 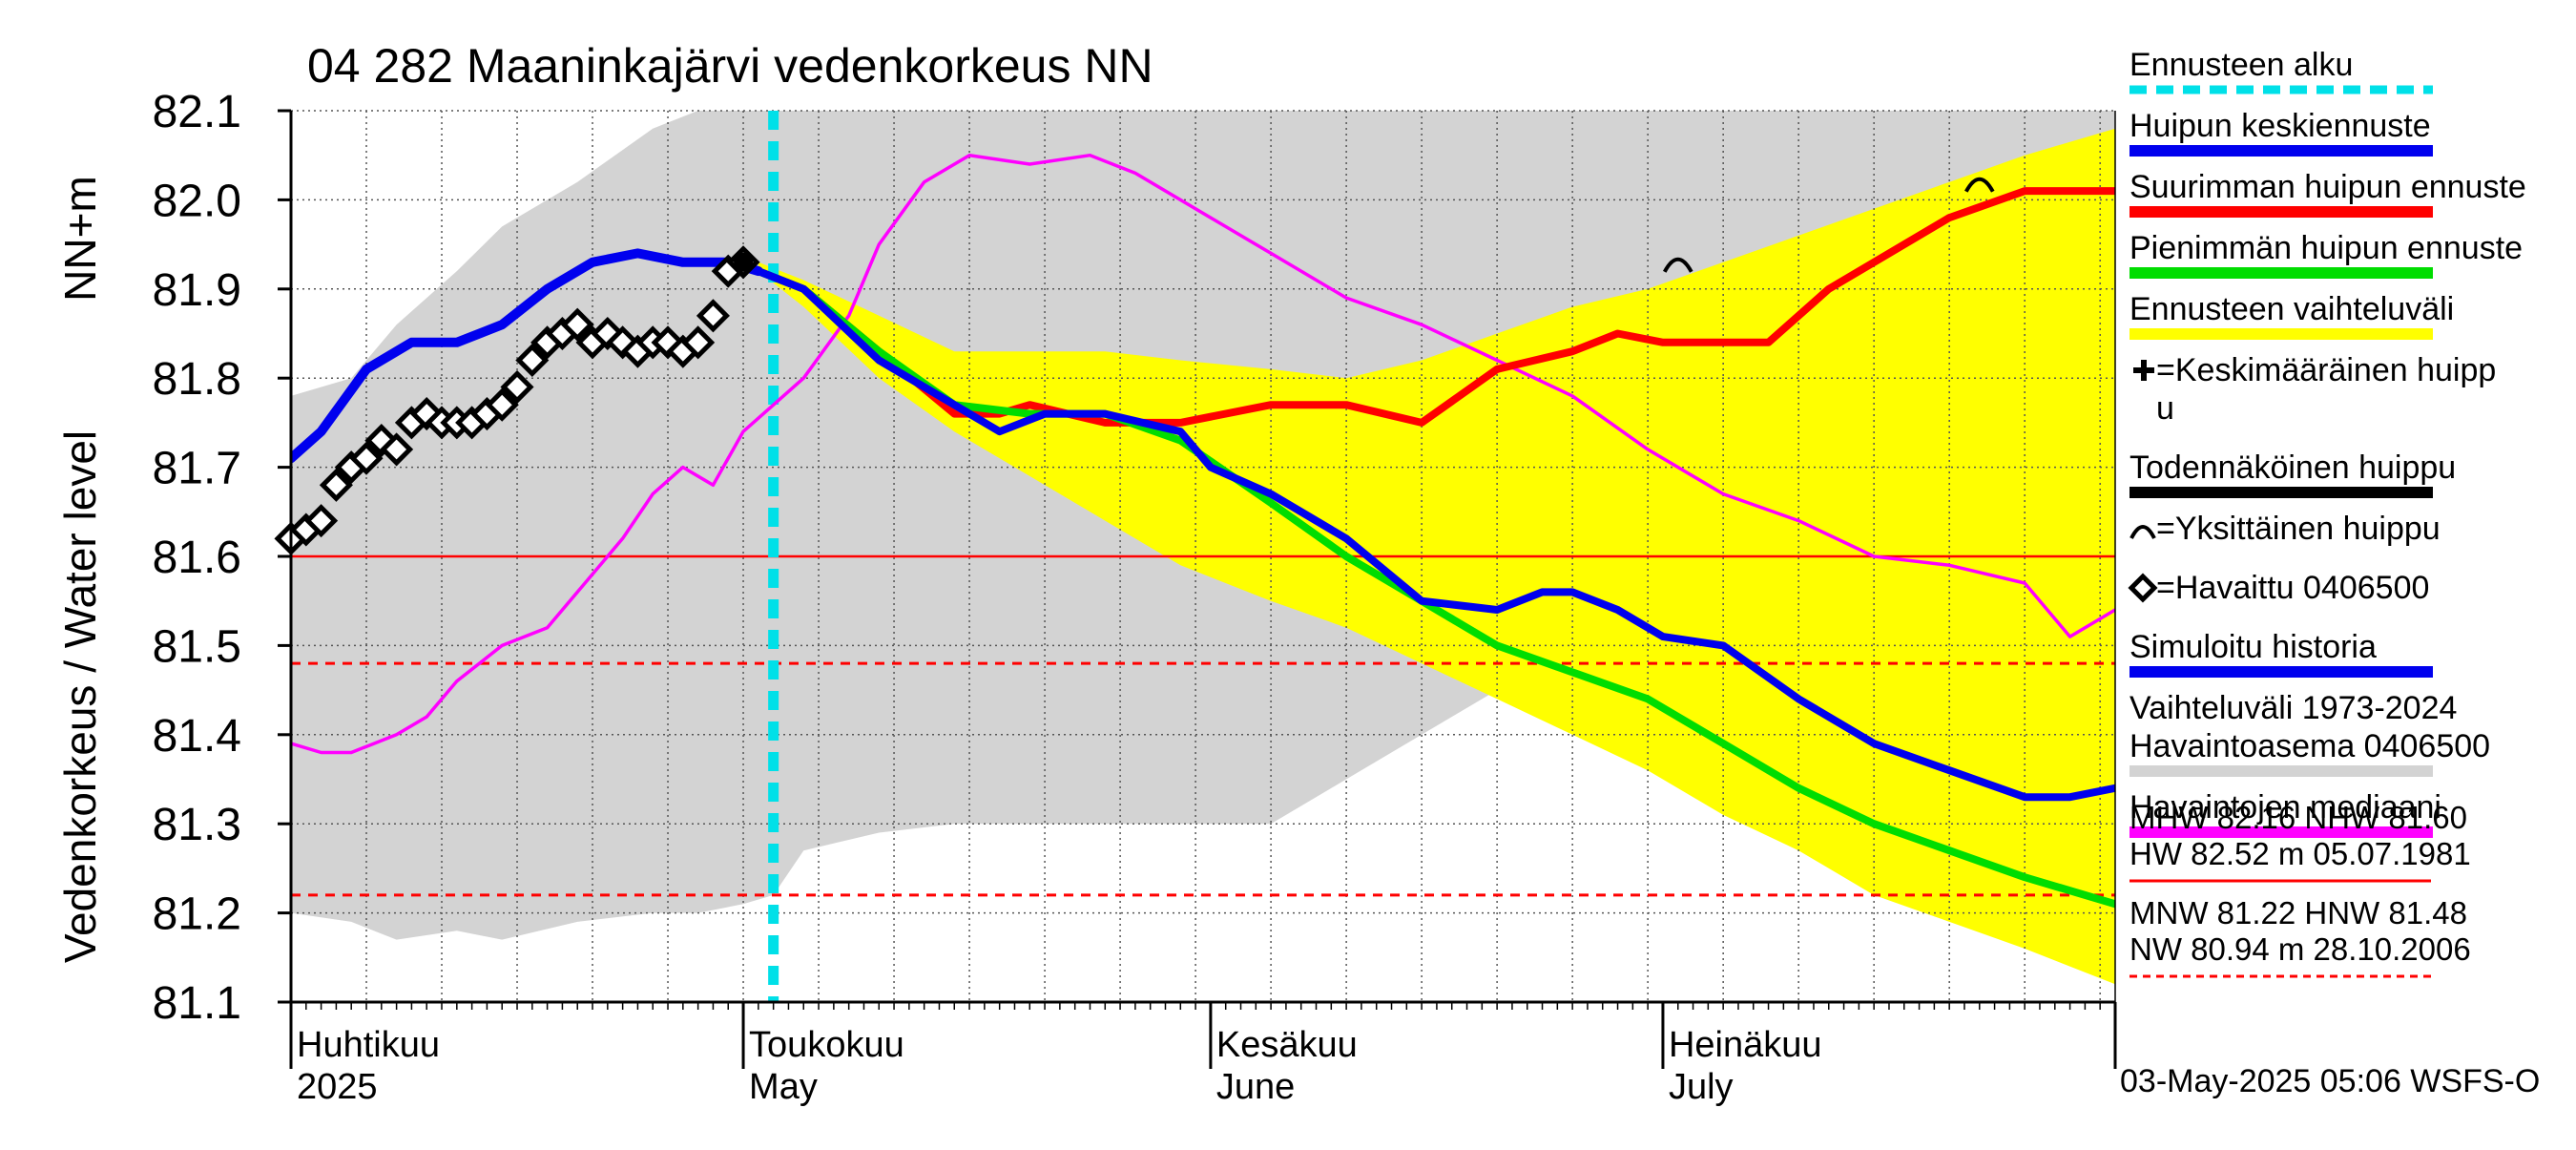 I want to click on observed-peak-dot, so click(x=744, y=262).